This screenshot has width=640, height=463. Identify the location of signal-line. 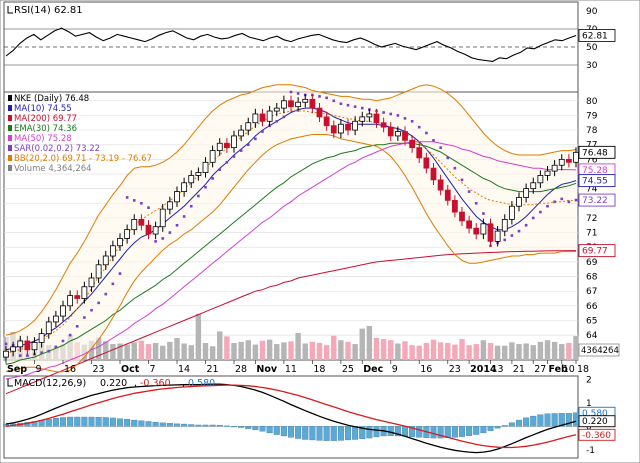
(291, 416).